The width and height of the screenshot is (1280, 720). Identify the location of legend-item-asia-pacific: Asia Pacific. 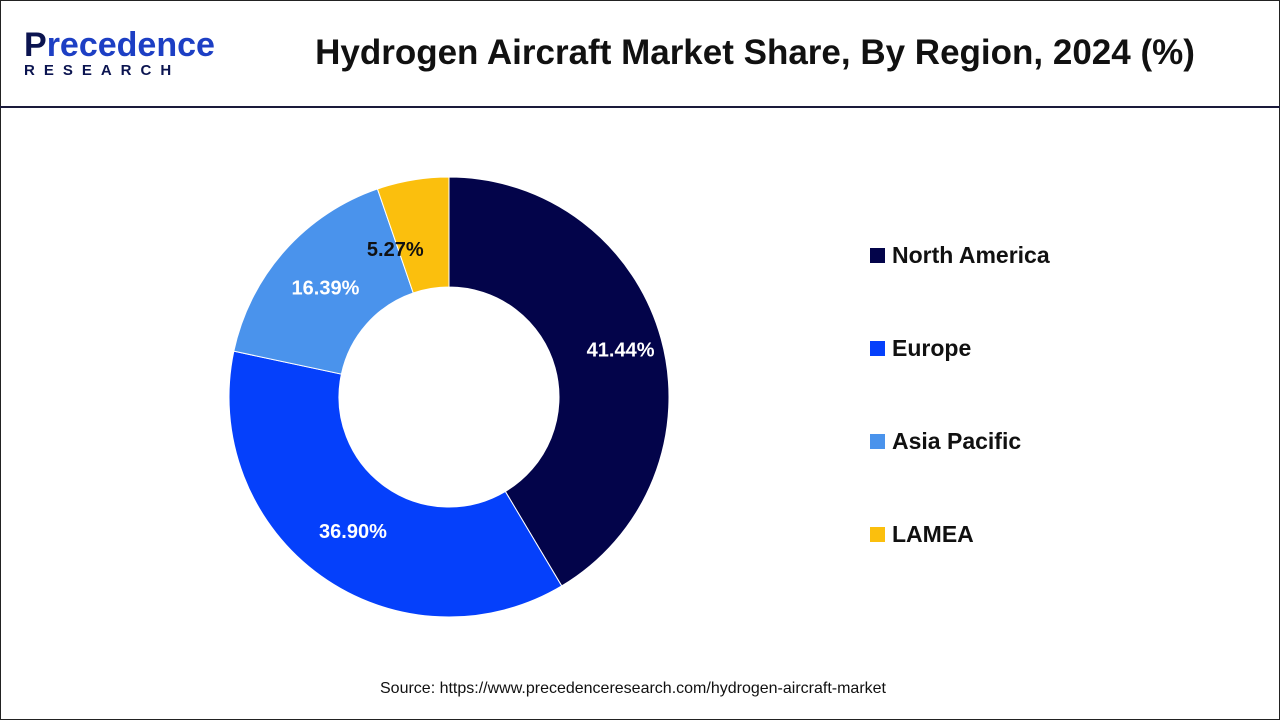
(960, 441).